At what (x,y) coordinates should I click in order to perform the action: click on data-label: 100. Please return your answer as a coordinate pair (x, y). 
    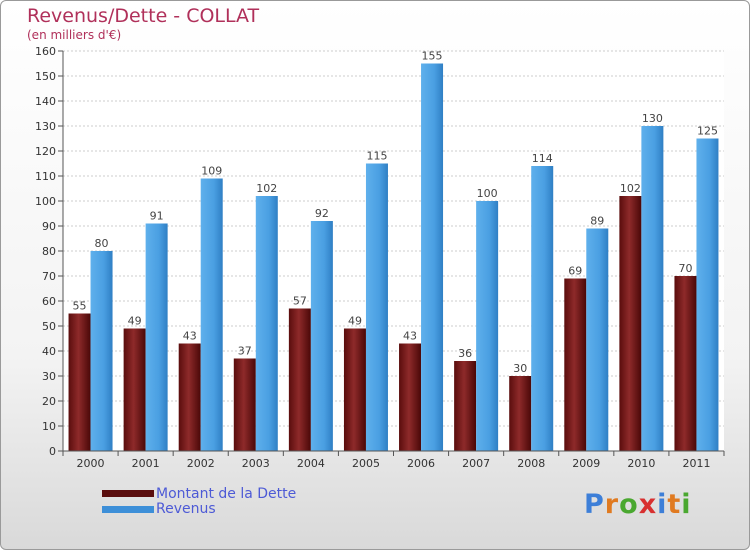
    Looking at the image, I should click on (487, 193).